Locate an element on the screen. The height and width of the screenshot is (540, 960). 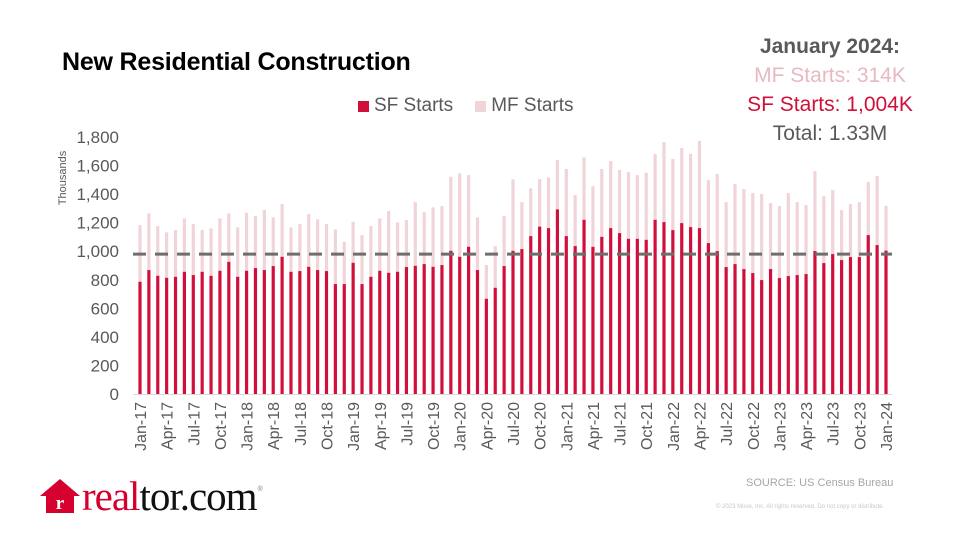
callout-total: Total: 1.33M is located at coordinates (830, 133).